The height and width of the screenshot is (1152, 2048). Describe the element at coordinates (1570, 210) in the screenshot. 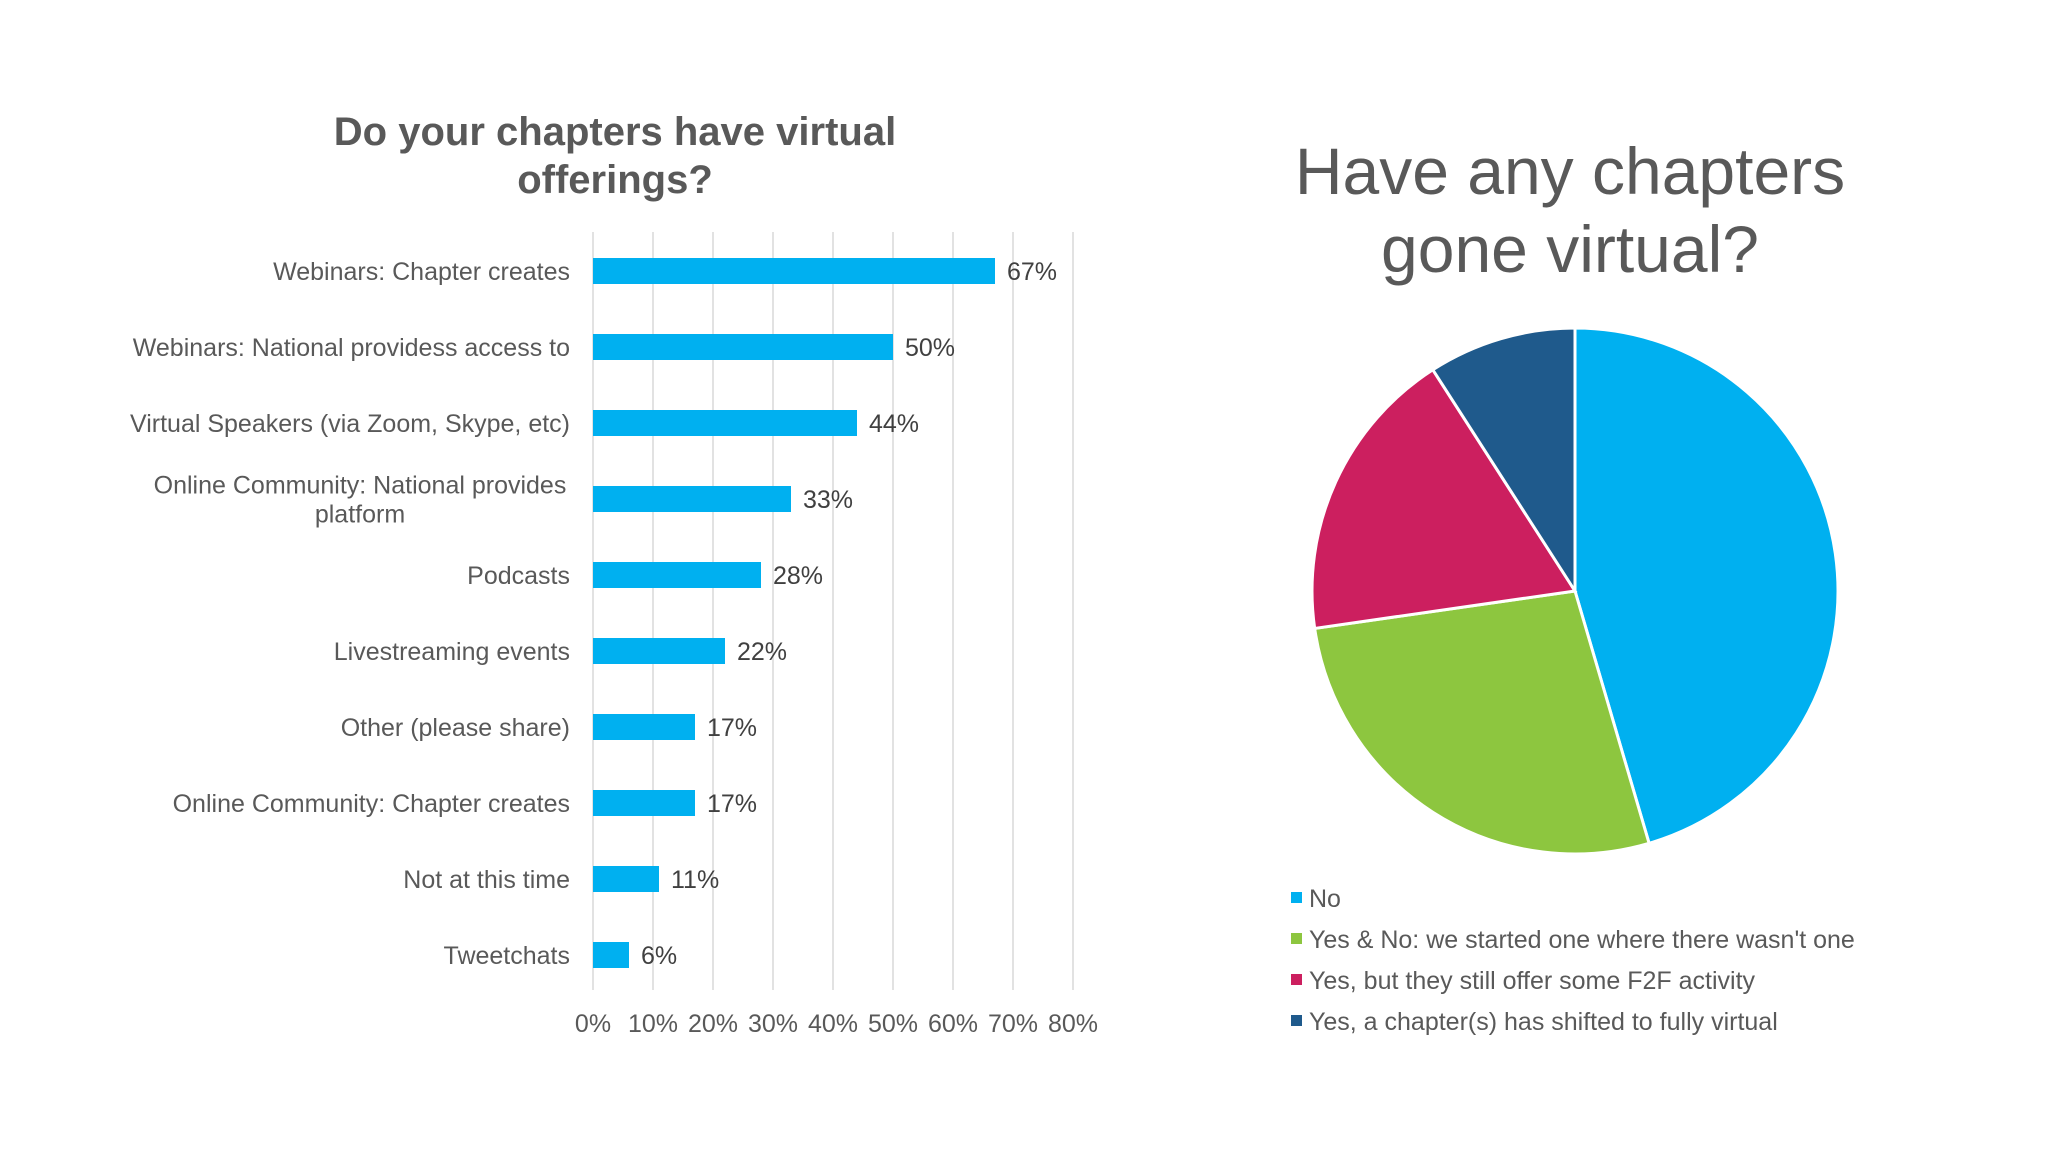

I see `pie-chart-title: Have any chapters gone virtual?` at that location.